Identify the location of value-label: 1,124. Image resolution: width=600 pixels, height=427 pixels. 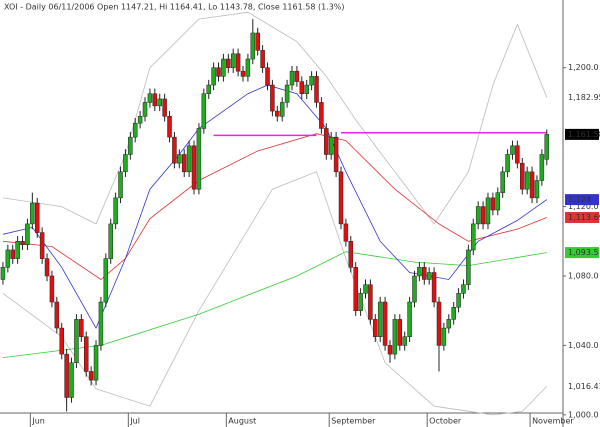
(579, 199).